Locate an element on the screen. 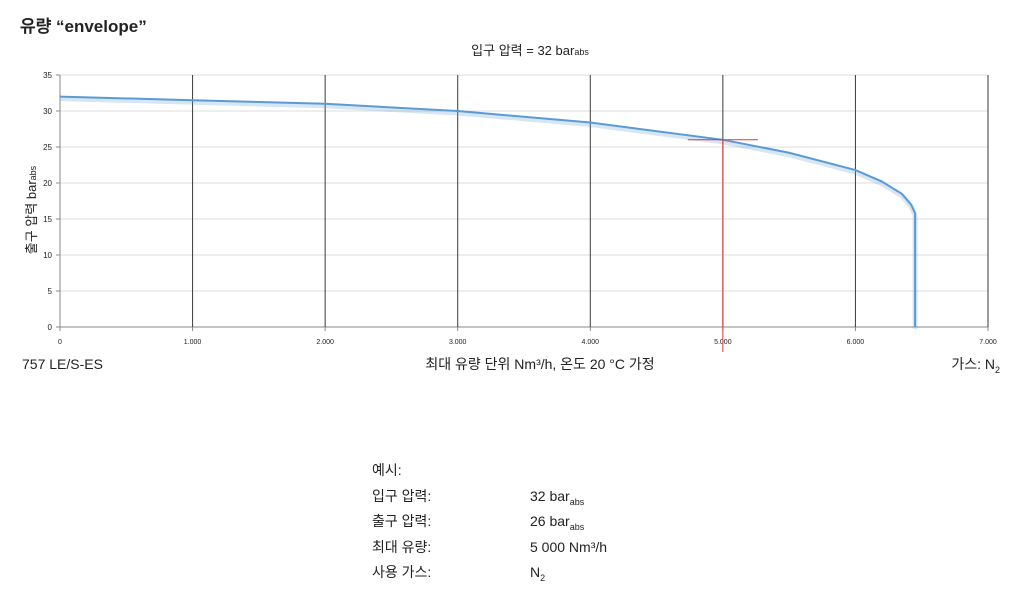 The width and height of the screenshot is (1009, 591). y-tick-label: 35 is located at coordinates (47, 75).